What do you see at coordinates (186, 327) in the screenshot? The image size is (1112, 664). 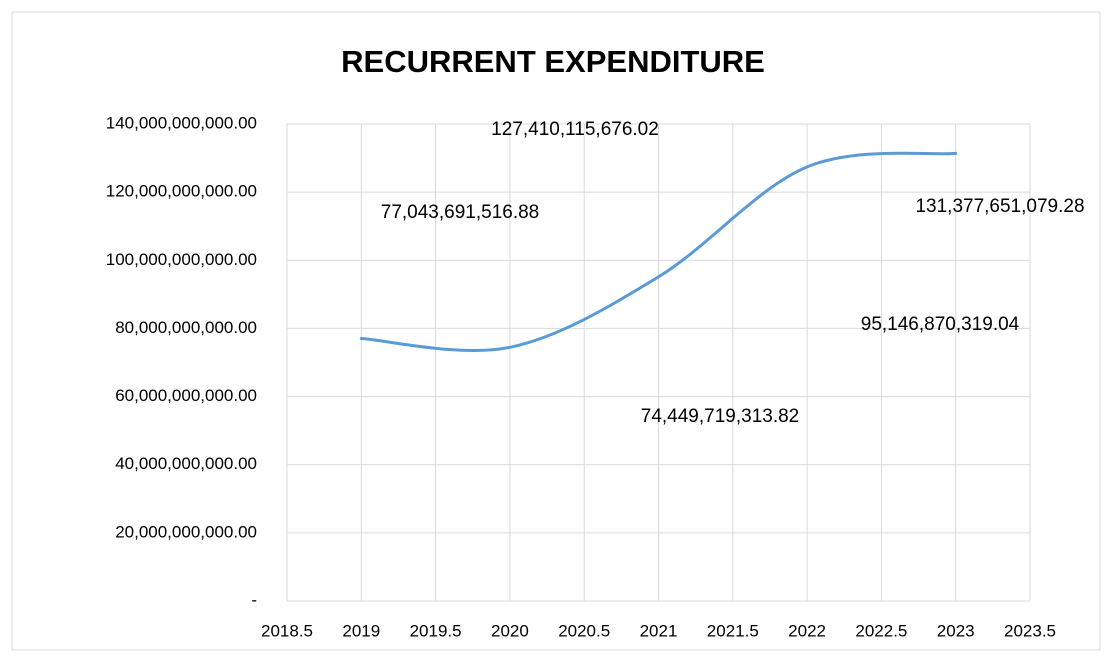 I see `y-tick-label: 80,000,000,000.00` at bounding box center [186, 327].